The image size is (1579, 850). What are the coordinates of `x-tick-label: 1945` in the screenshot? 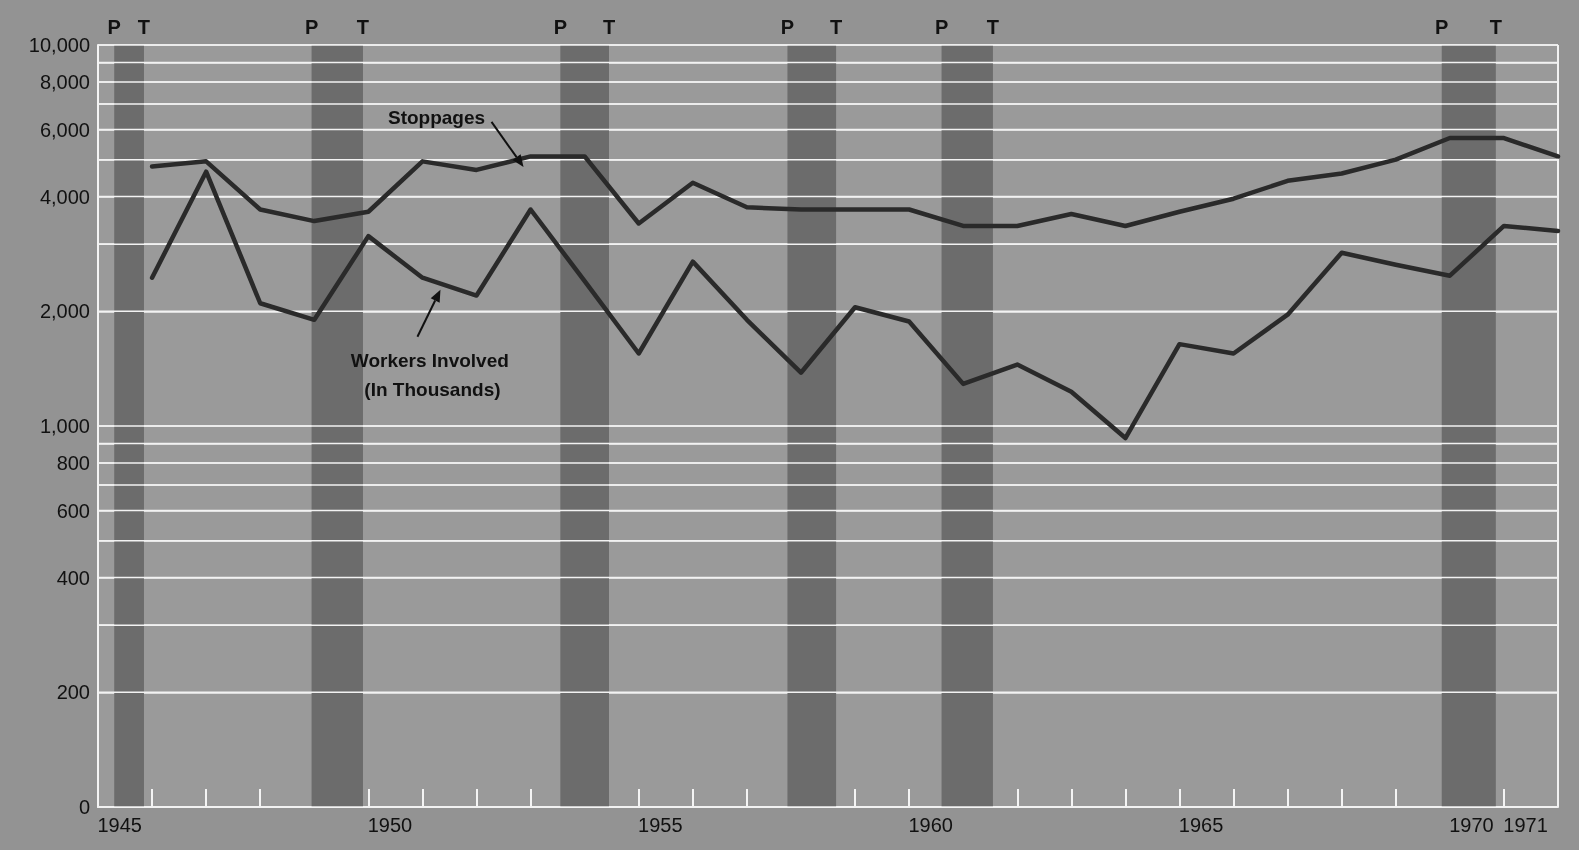 It's located at (119, 825).